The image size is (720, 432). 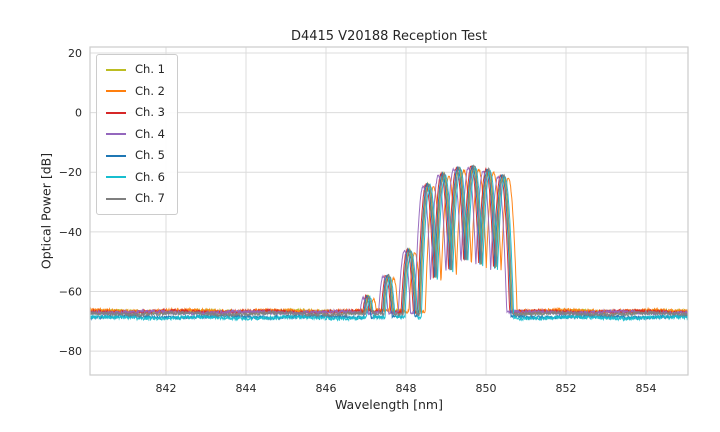 I want to click on x-tick-label: 848, so click(x=406, y=388).